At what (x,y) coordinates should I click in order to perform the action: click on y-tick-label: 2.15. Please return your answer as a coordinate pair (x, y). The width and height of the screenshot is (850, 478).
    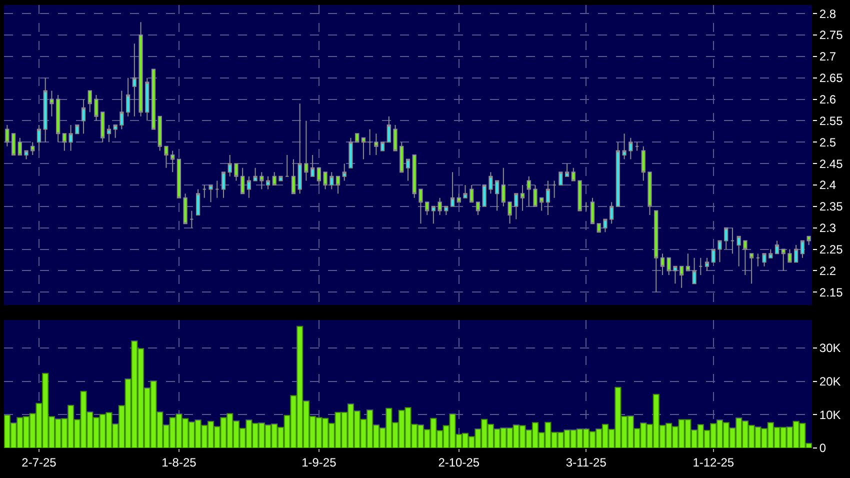
    Looking at the image, I should click on (831, 292).